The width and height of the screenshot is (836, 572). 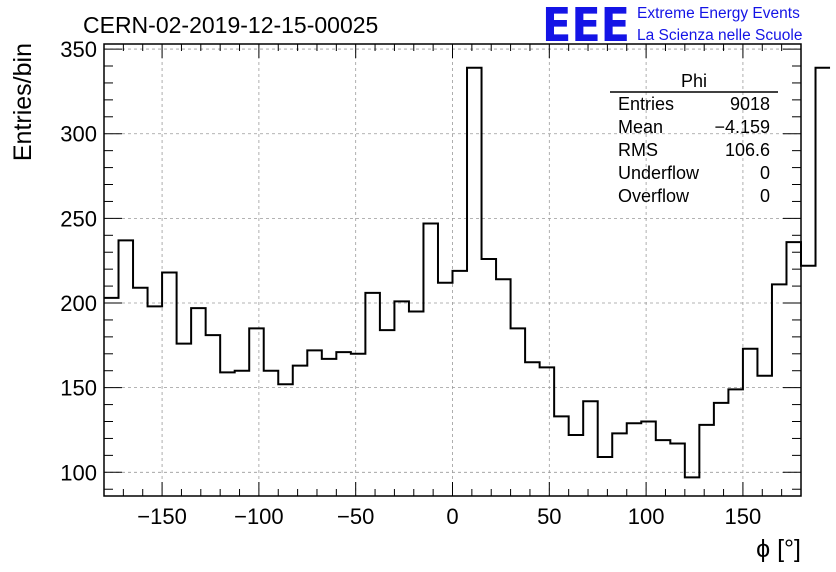 What do you see at coordinates (778, 549) in the screenshot?
I see `x-axis-label: ϕ [°]` at bounding box center [778, 549].